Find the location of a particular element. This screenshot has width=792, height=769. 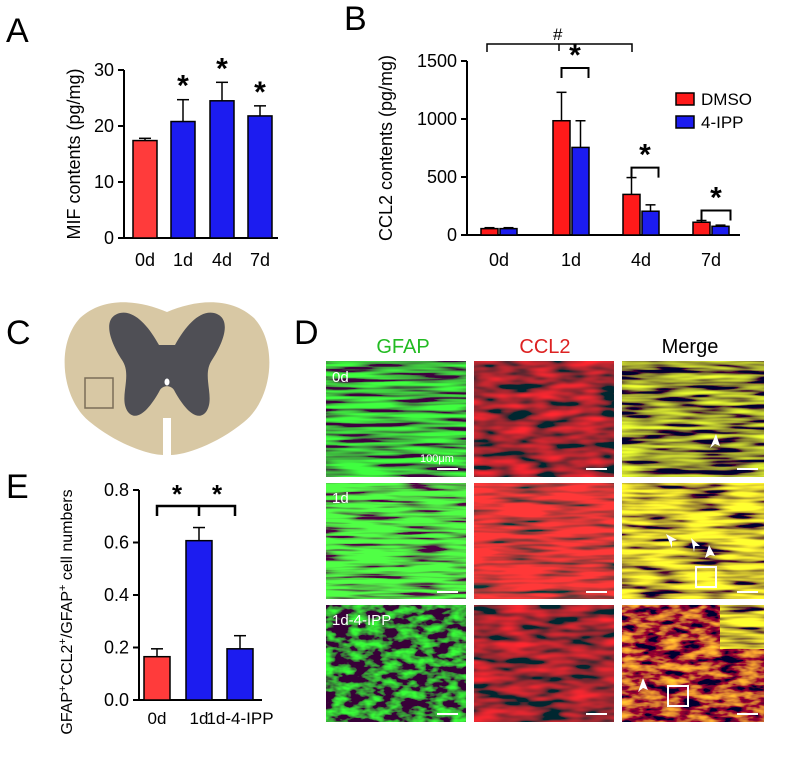

row-label-1d: 1d is located at coordinates (340, 498).